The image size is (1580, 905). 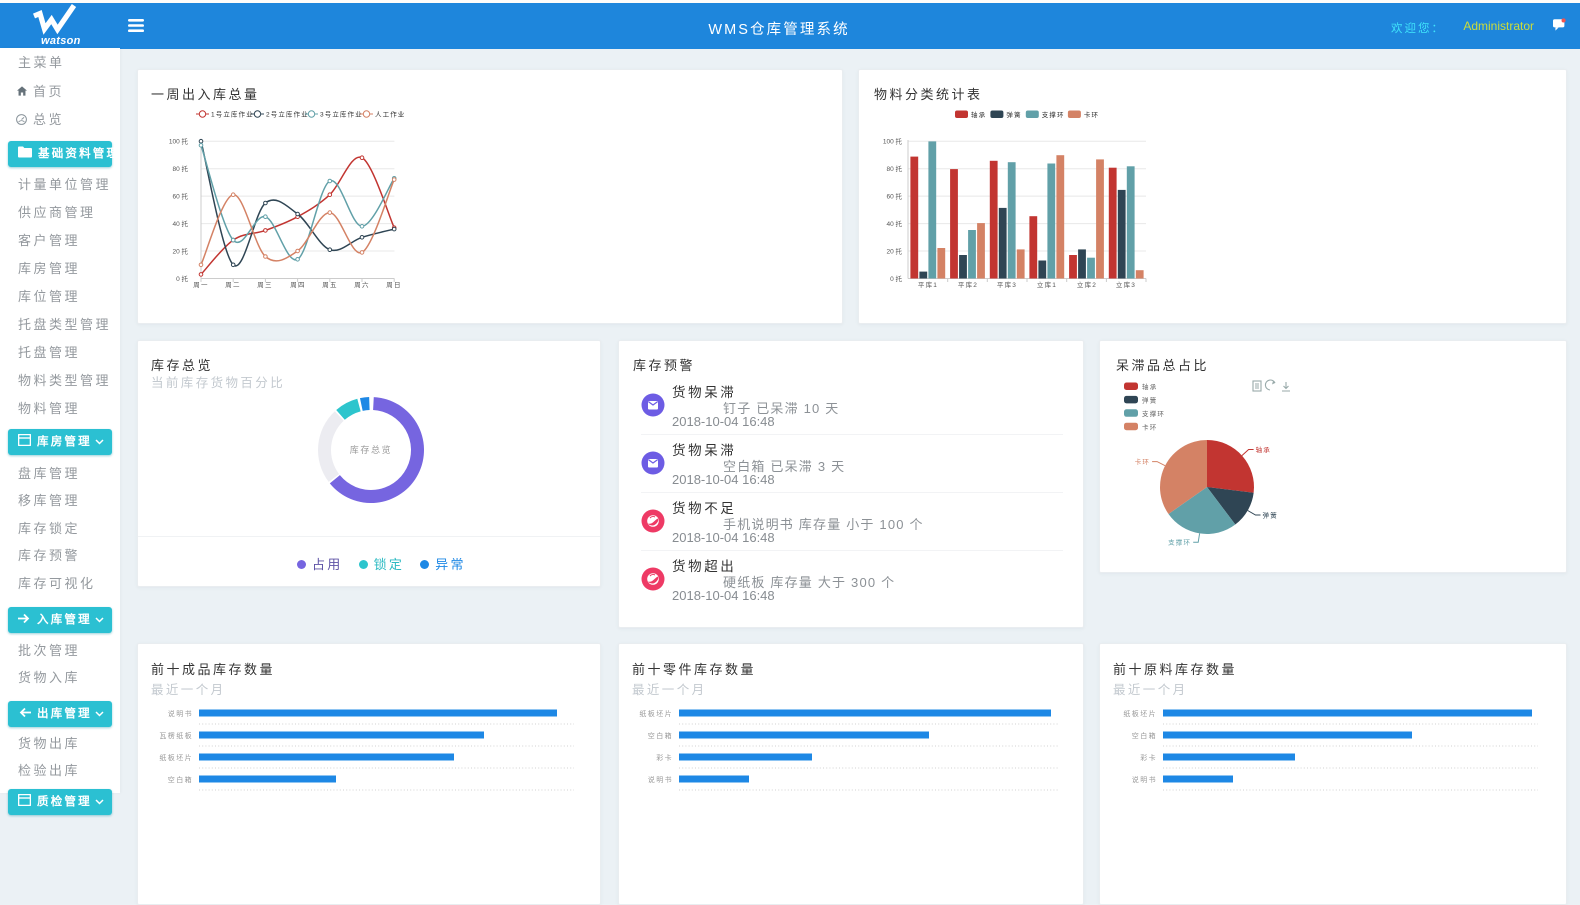 I want to click on svg-text: 周日, so click(x=393, y=285).